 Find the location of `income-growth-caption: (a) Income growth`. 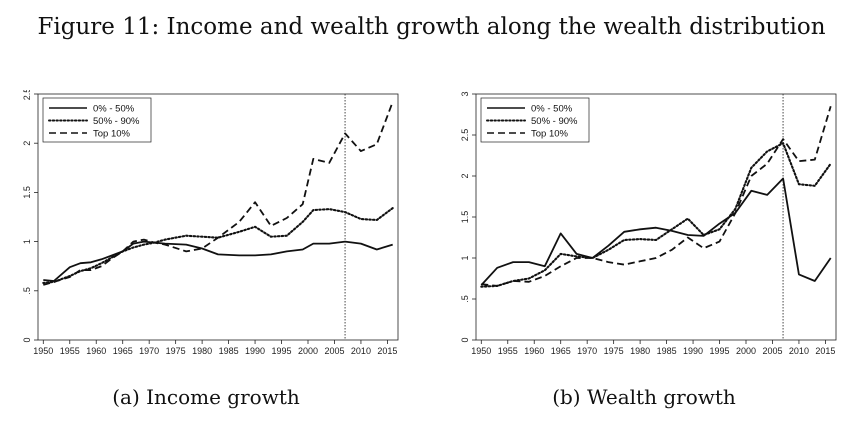

income-growth-caption: (a) Income growth is located at coordinates (206, 397).